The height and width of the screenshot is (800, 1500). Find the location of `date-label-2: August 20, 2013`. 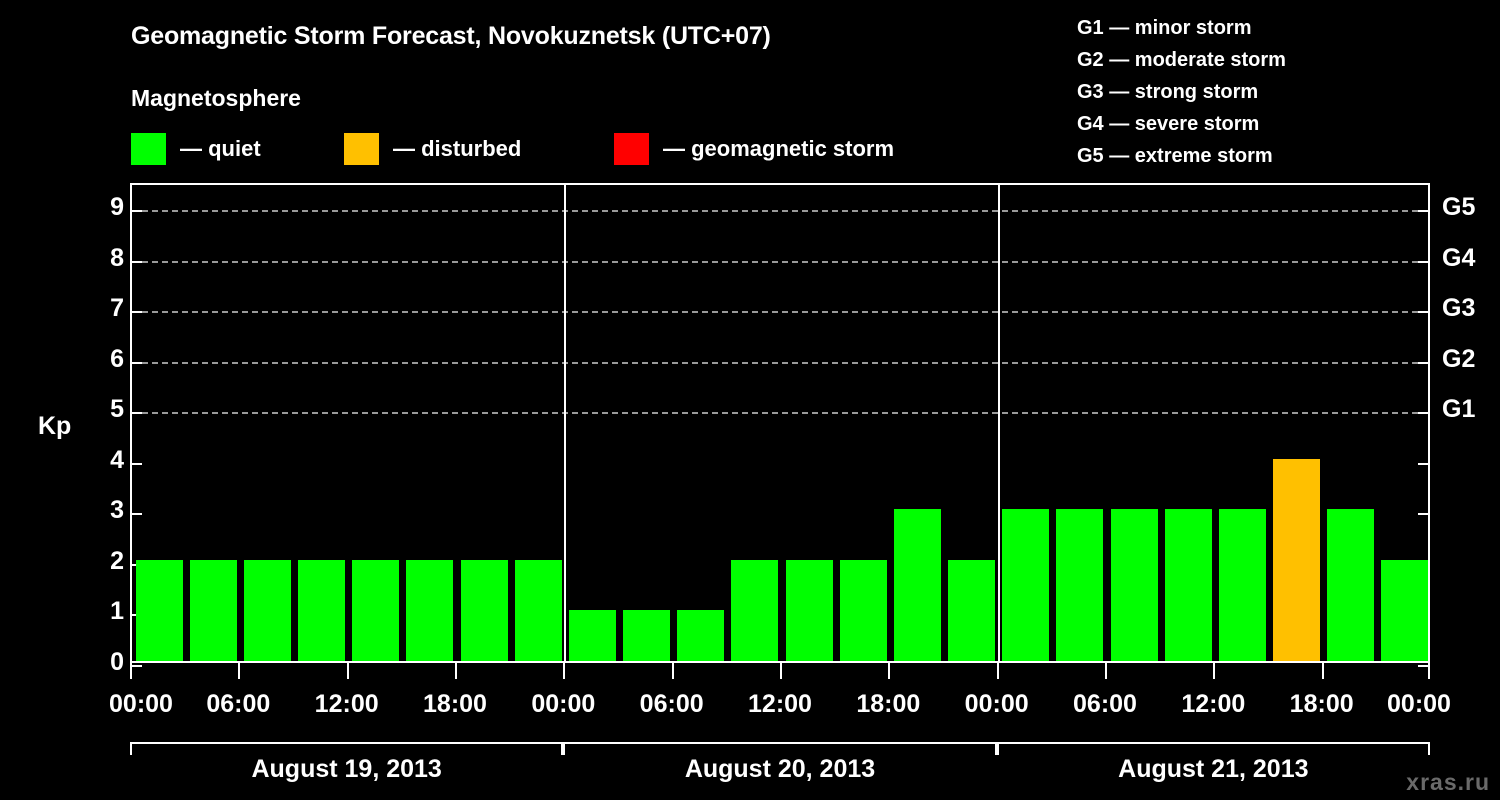

date-label-2: August 20, 2013 is located at coordinates (780, 769).